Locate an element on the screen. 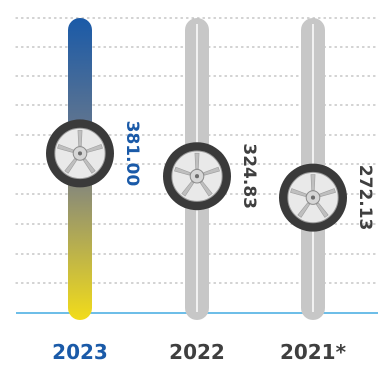 This screenshot has height=365, width=378. bar-2021 is located at coordinates (313, 169).